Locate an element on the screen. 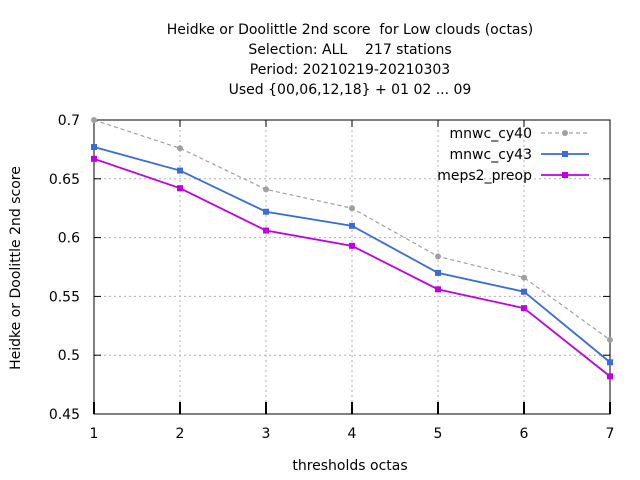 This screenshot has width=640, height=480. legend: mnwc_cy40 mnwc_cy43 meps2_preop is located at coordinates (513, 155).